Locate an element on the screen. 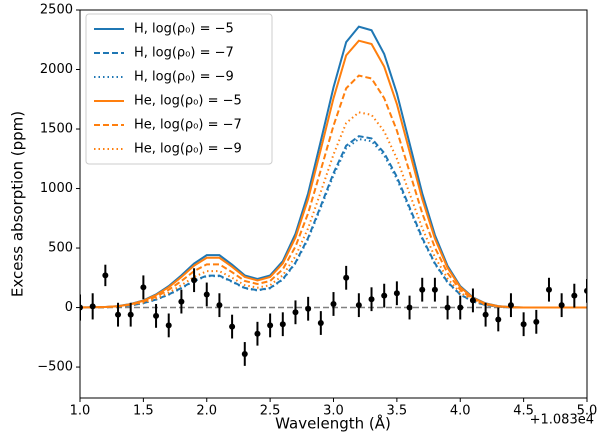 This screenshot has width=598, height=437. x-tick-label: 5.0 is located at coordinates (587, 411).